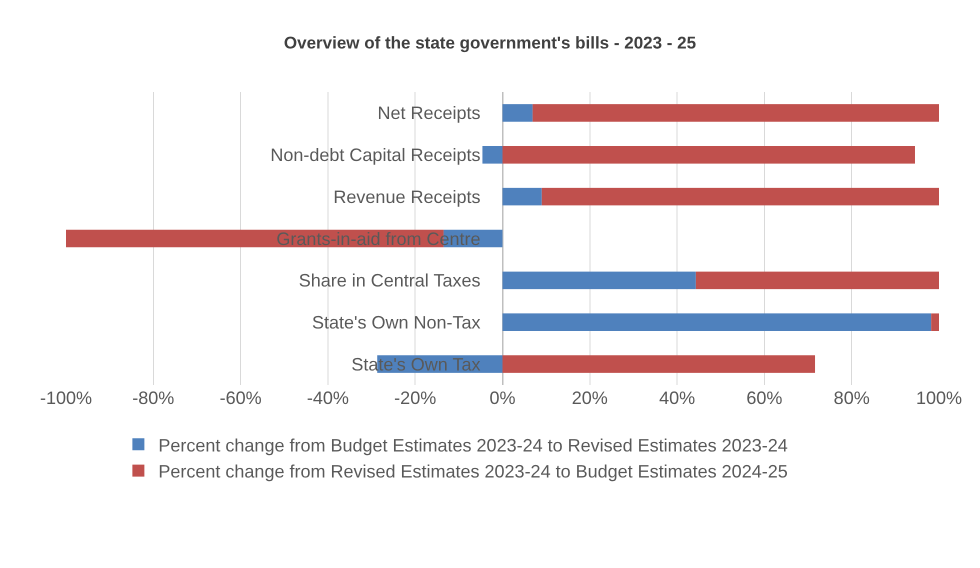  Describe the element at coordinates (502, 398) in the screenshot. I see `x-tick-label: 0%` at that location.